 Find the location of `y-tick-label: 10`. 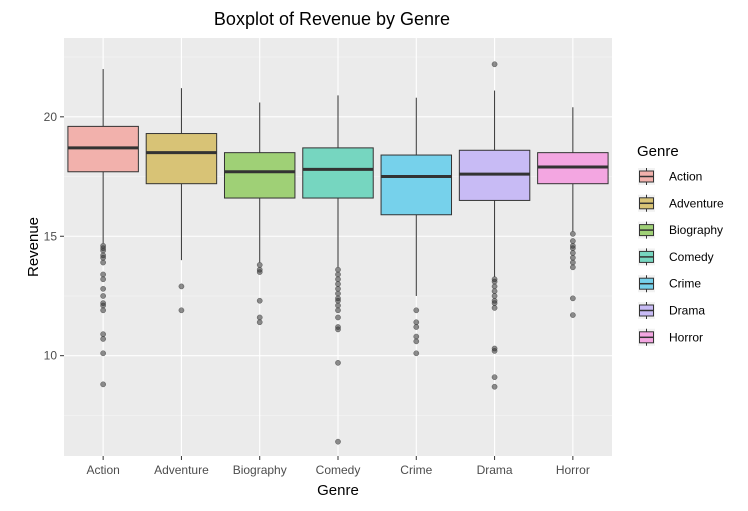

y-tick-label: 10 is located at coordinates (51, 356).